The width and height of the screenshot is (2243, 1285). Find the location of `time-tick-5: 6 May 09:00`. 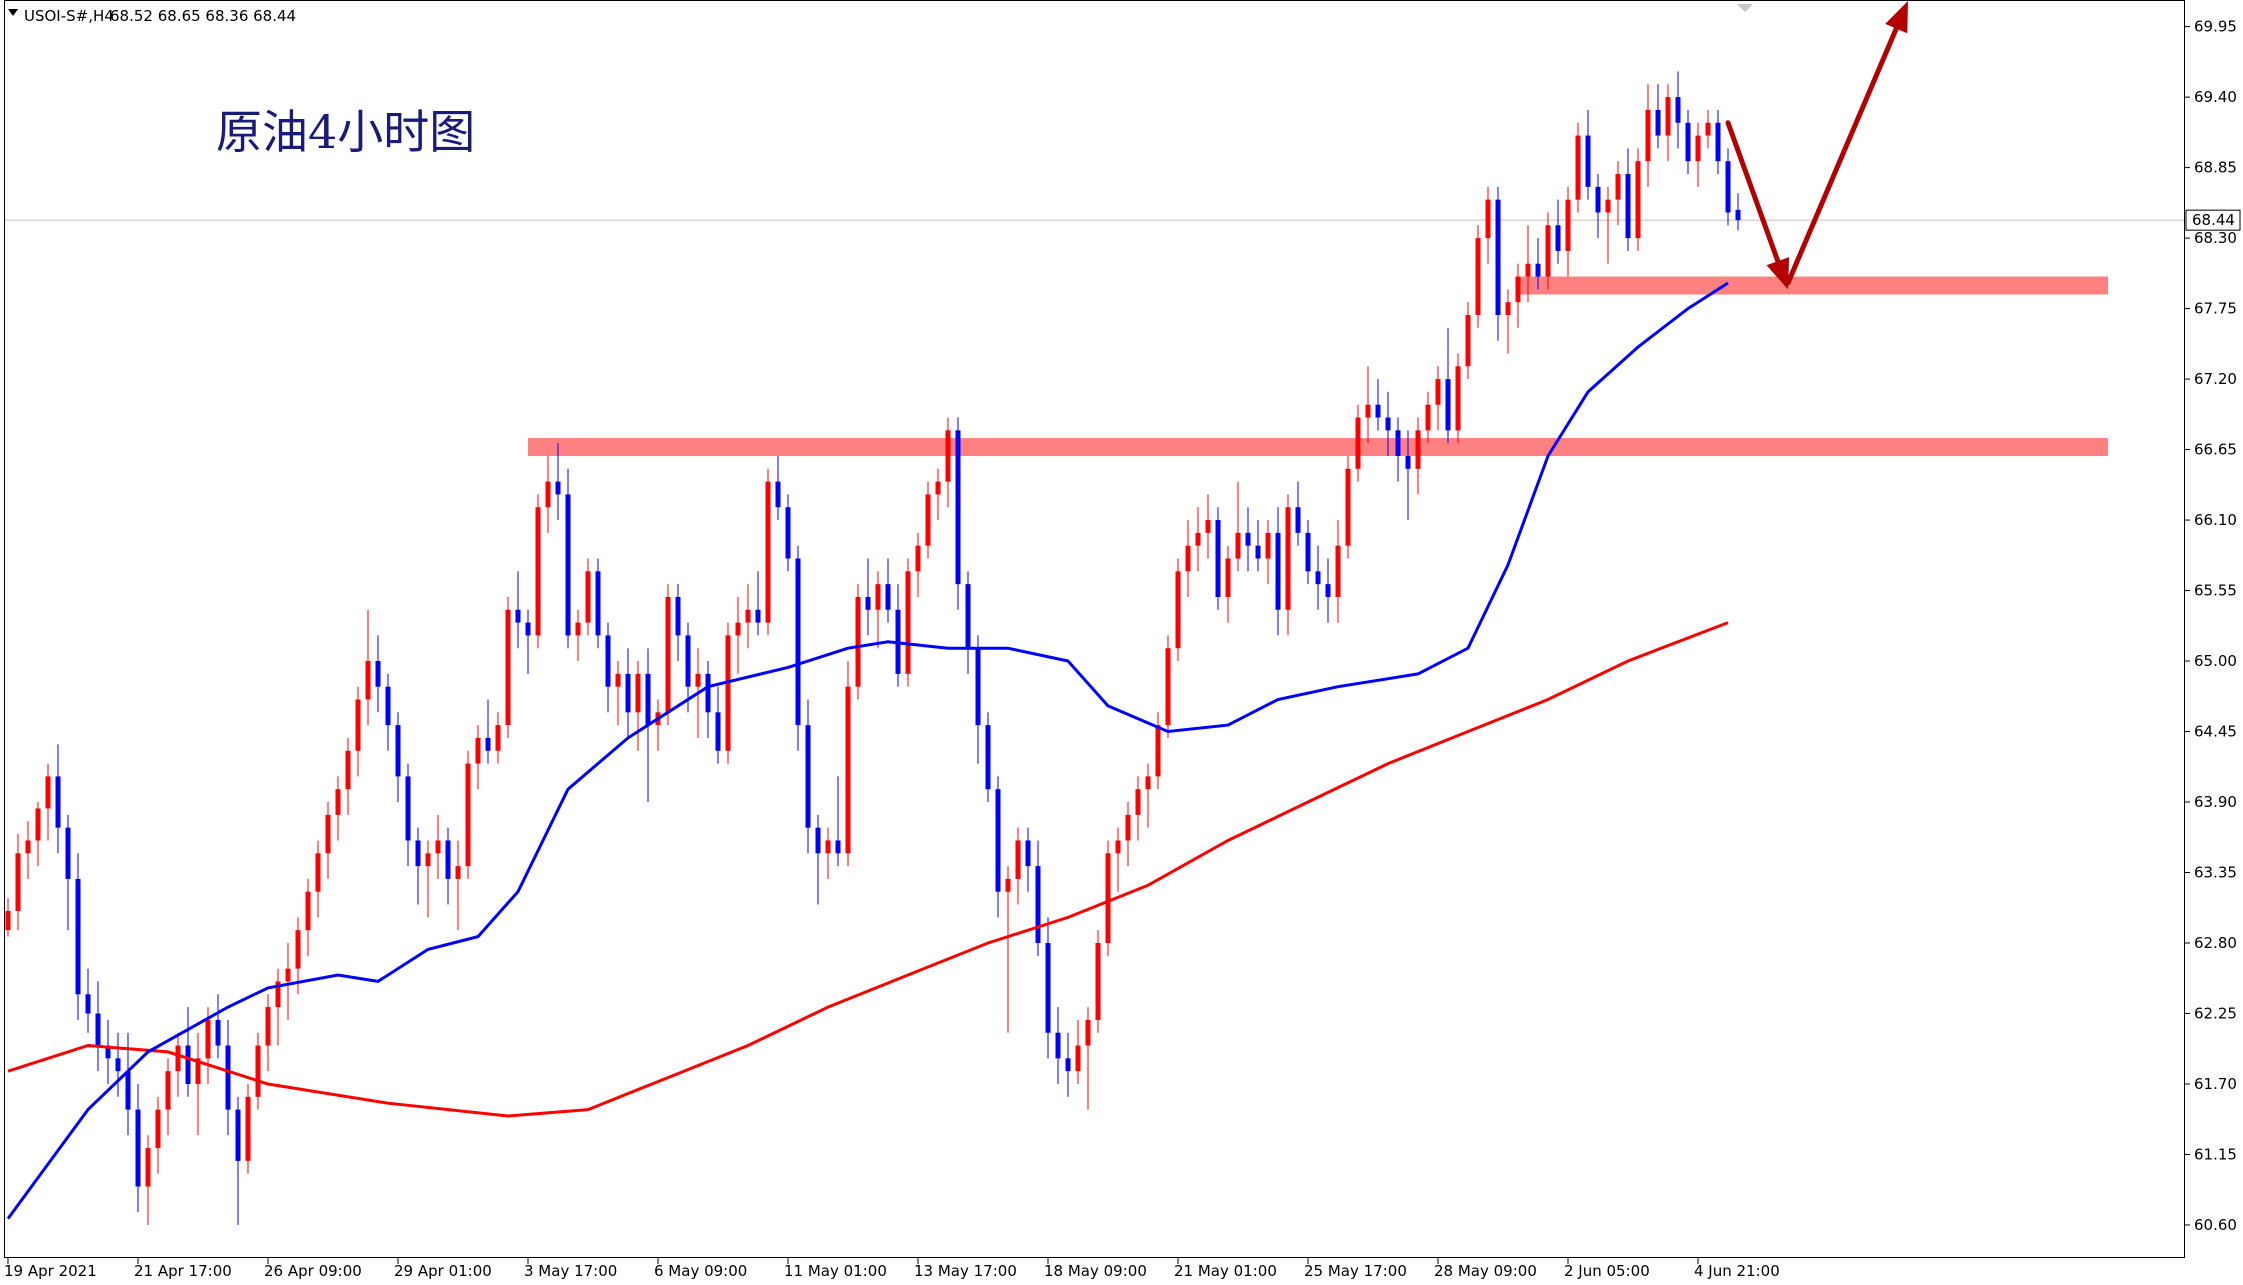

time-tick-5: 6 May 09:00 is located at coordinates (700, 1269).